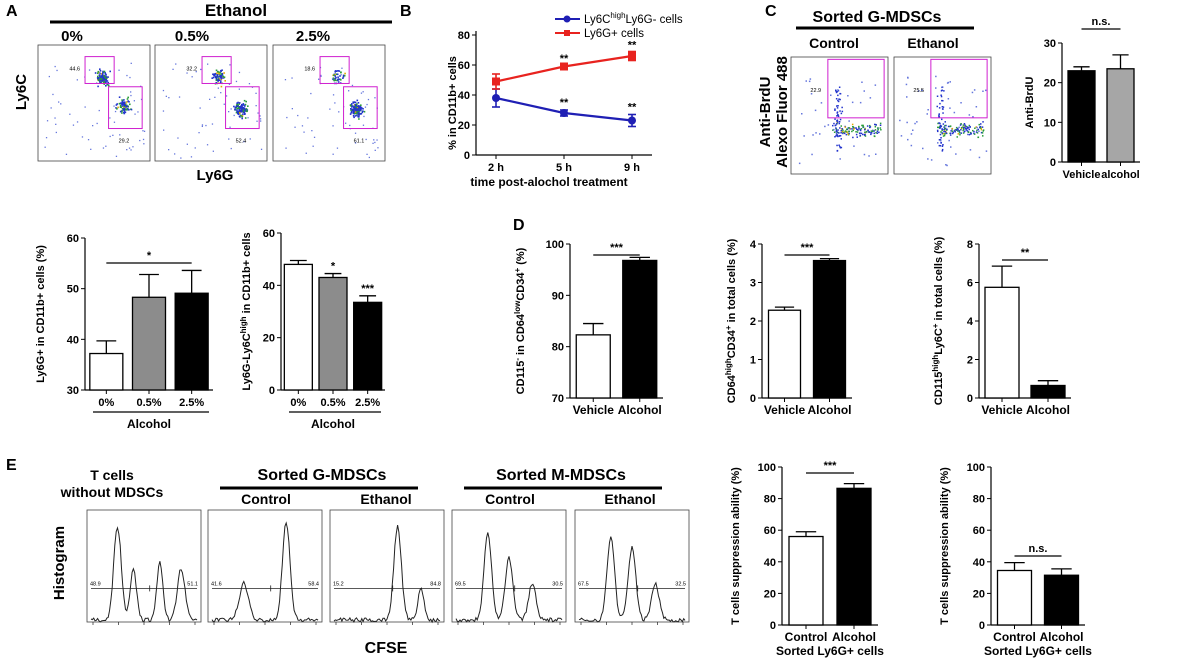 The image size is (1192, 661). I want to click on chartA1-ylabel: Ly6G+ in CD11b+ cells (%), so click(41, 314).